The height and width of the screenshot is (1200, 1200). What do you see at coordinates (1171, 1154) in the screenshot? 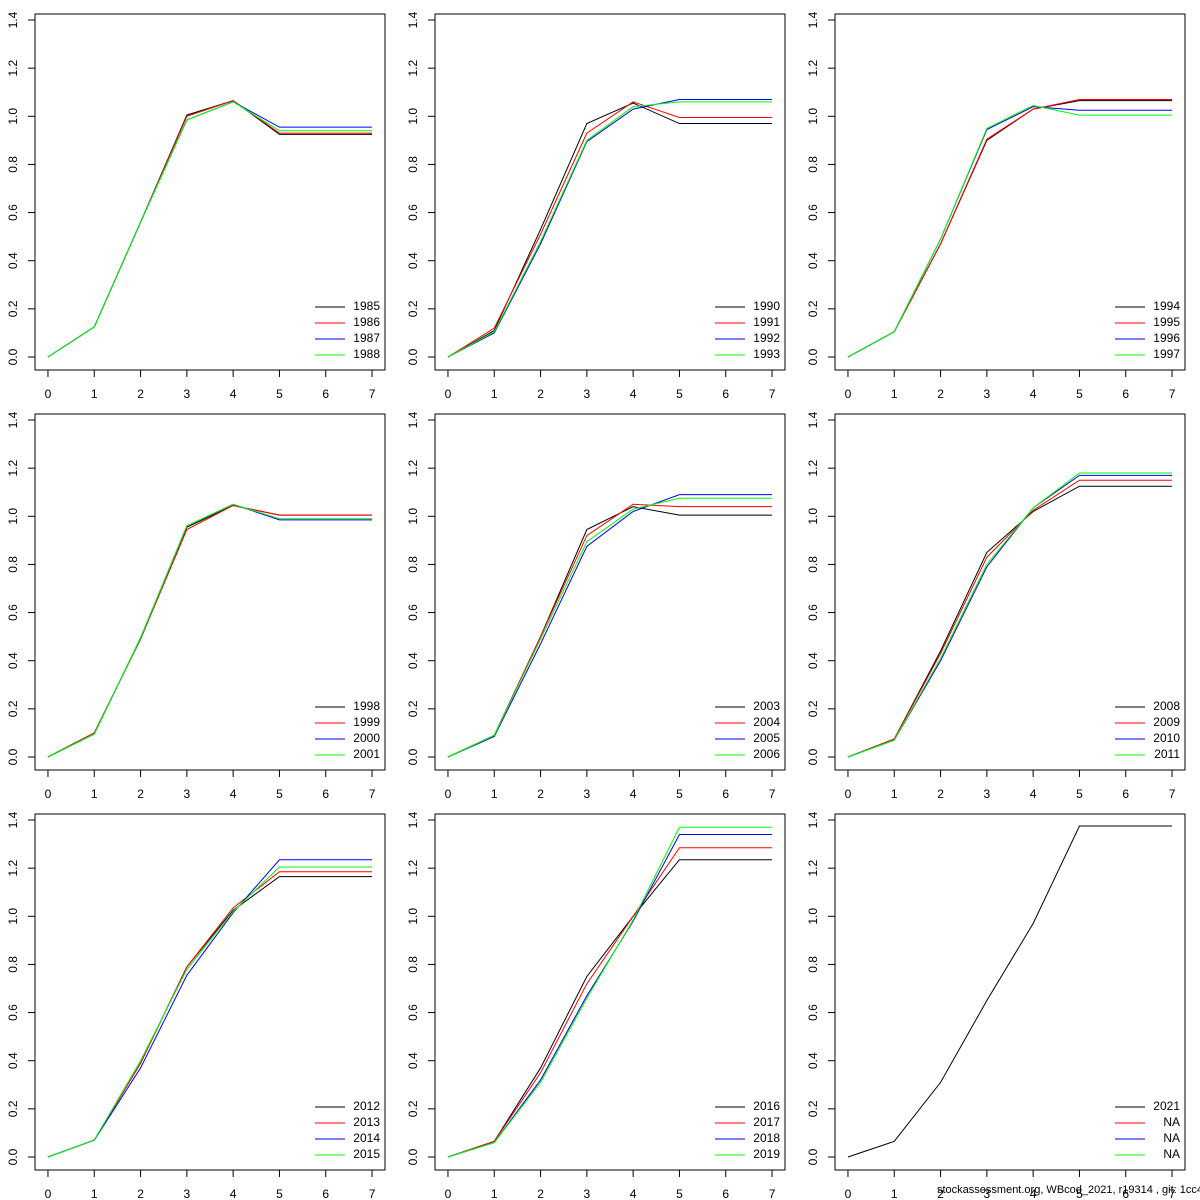
I see `legend-label: NA` at bounding box center [1171, 1154].